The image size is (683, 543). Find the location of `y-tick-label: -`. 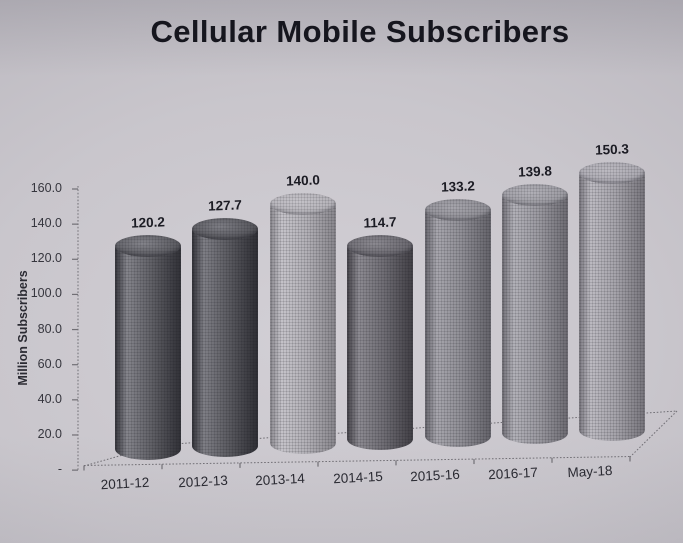

y-tick-label: - is located at coordinates (59, 469).